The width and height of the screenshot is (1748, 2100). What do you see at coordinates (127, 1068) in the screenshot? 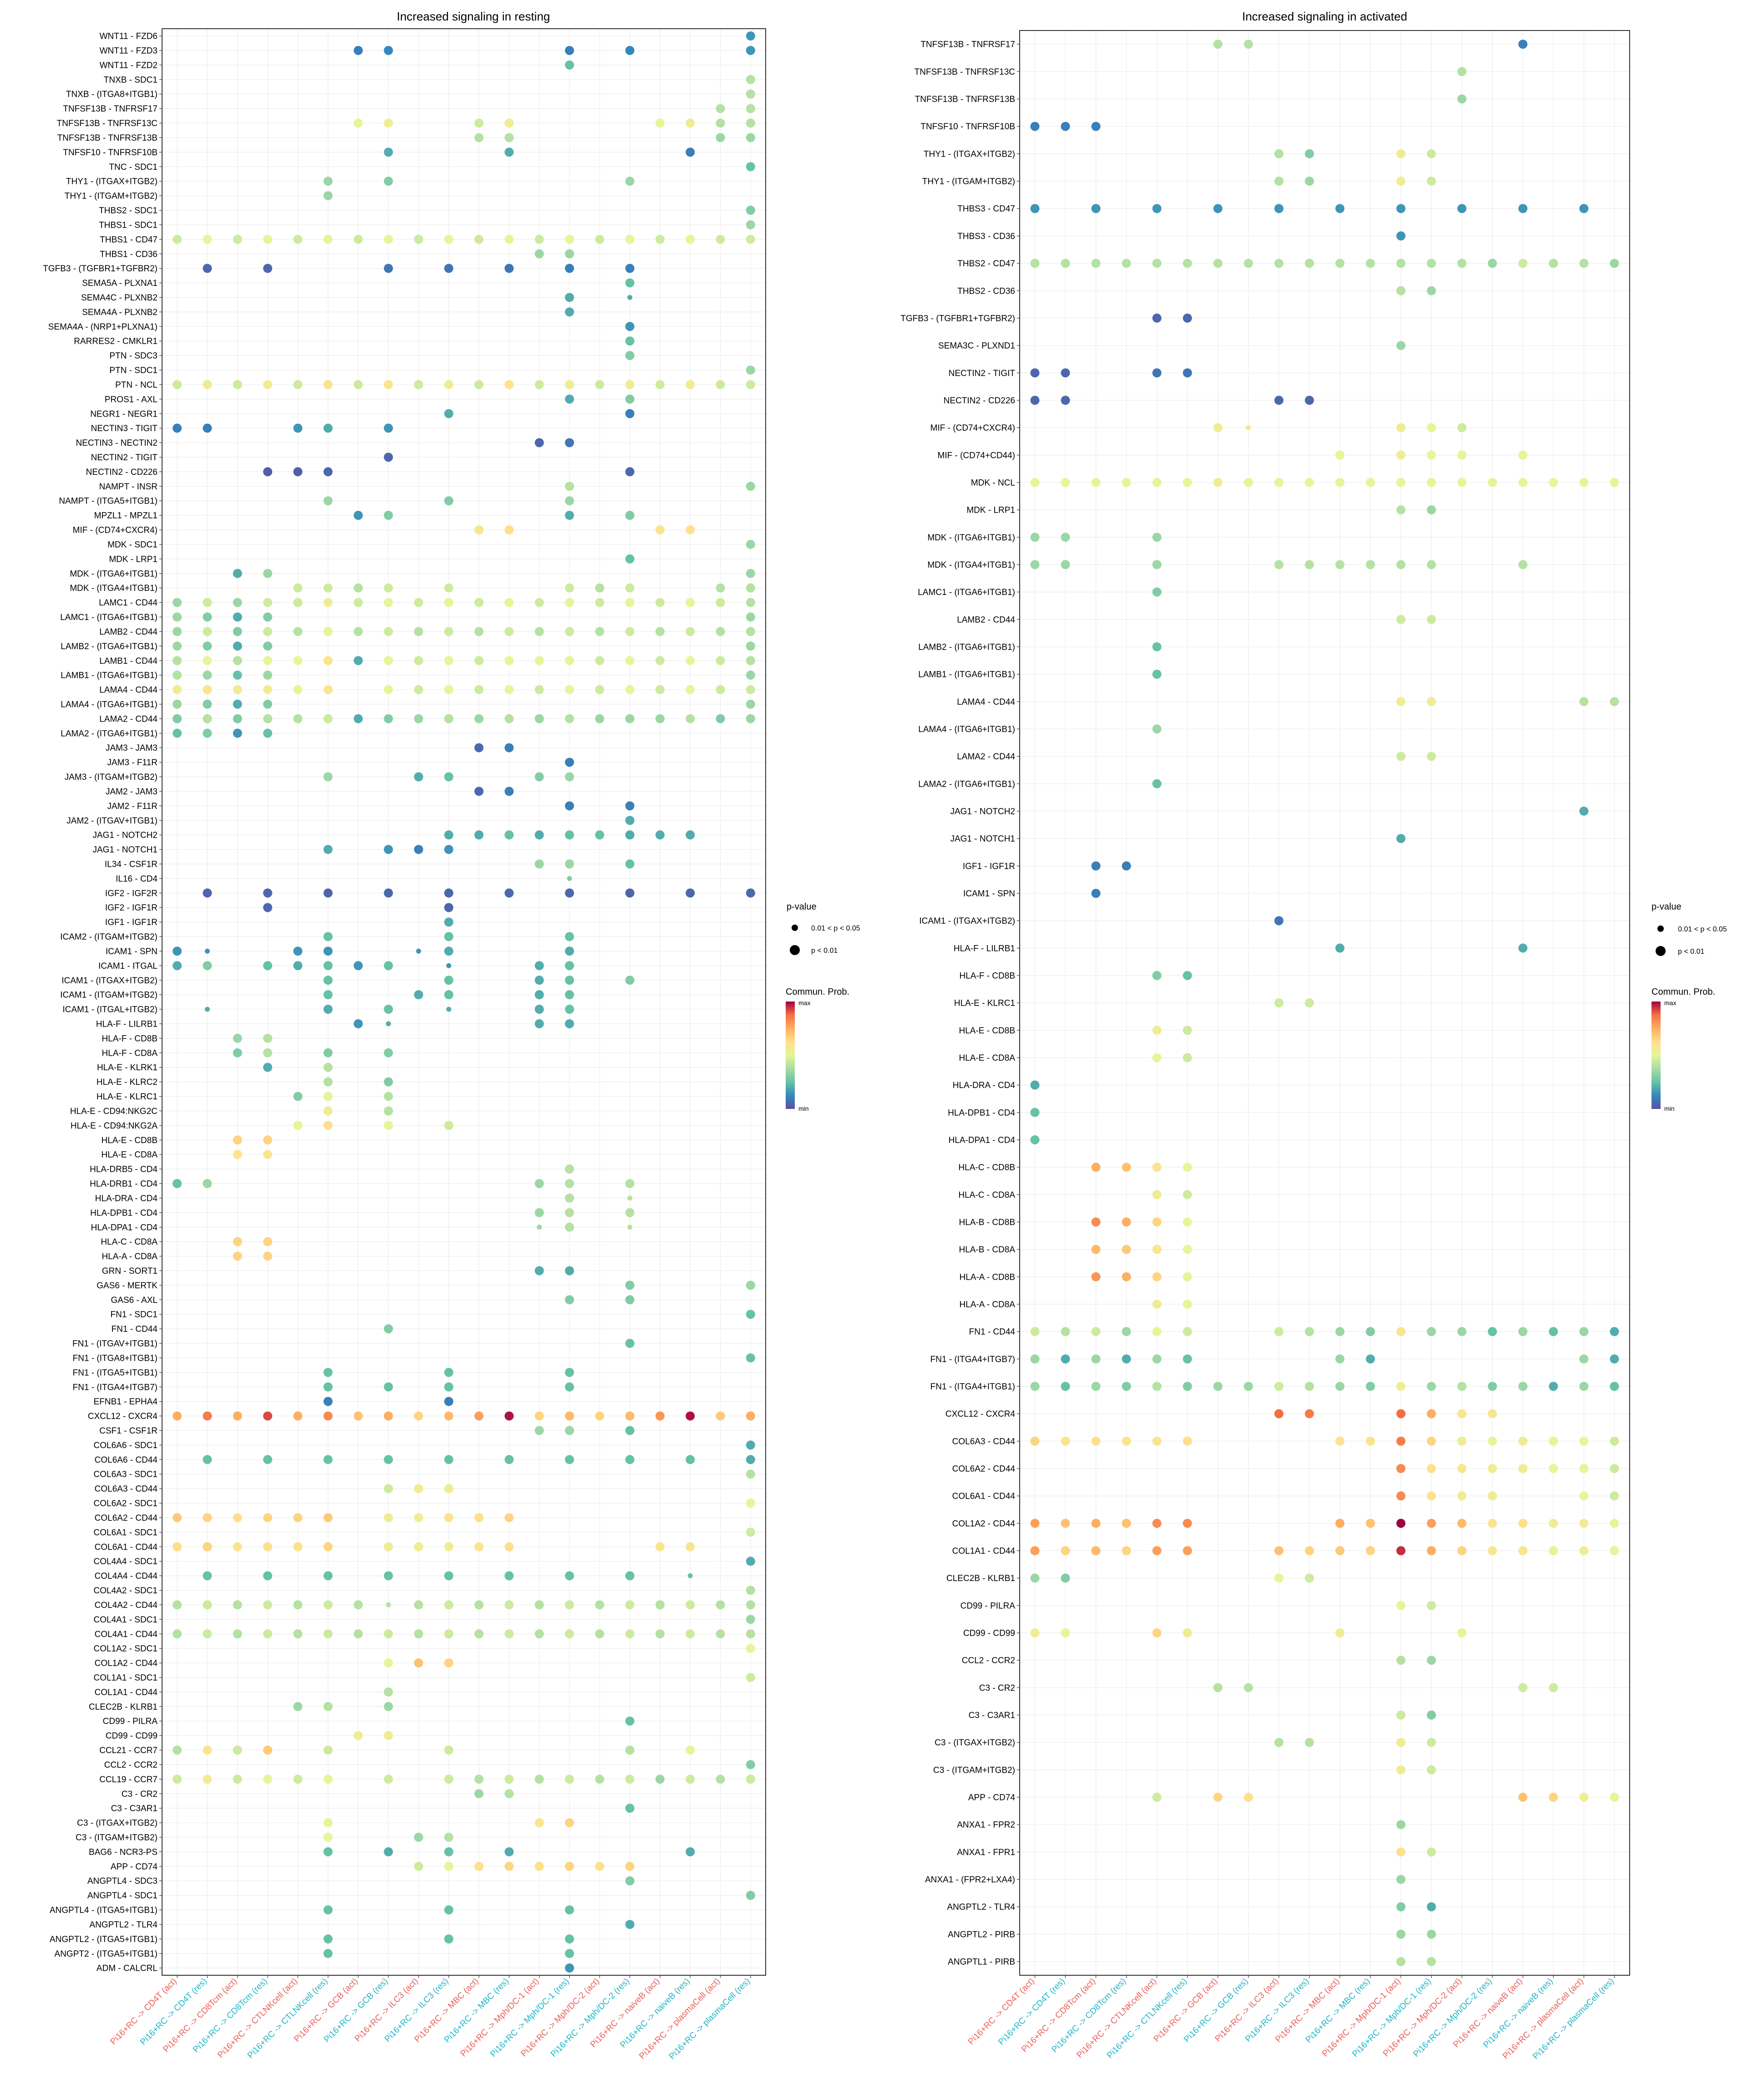
I see `y-tick-label: HLA-E - KLRK1` at bounding box center [127, 1068].